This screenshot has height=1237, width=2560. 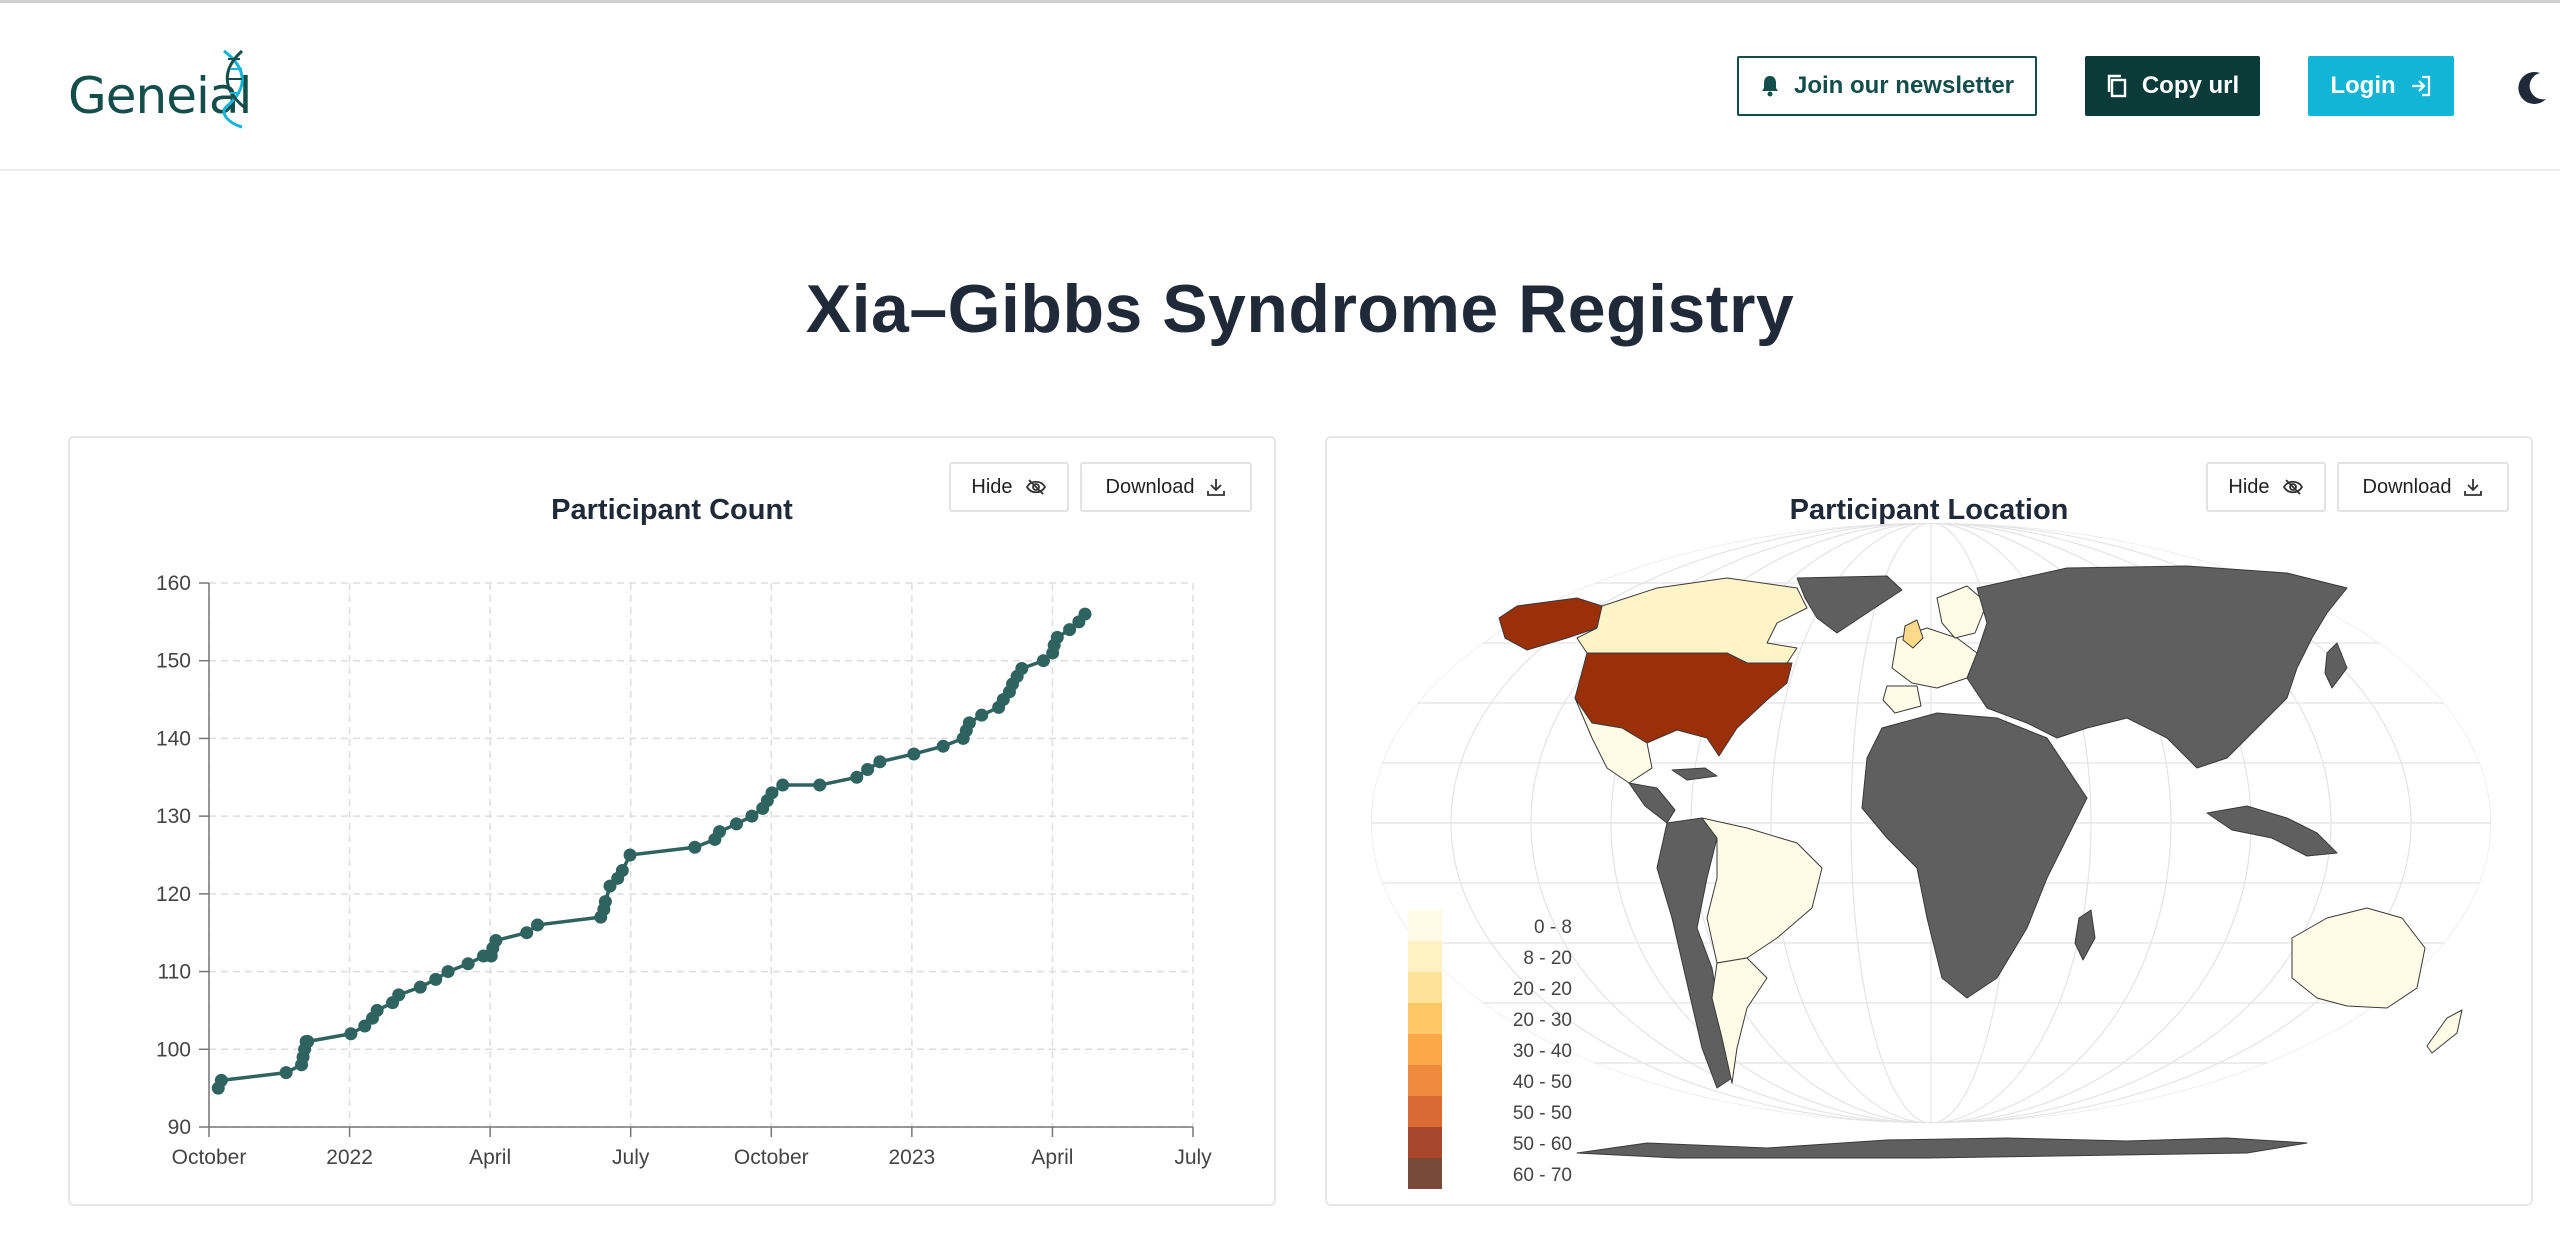 What do you see at coordinates (1739, 1020) in the screenshot?
I see `region-argentina` at bounding box center [1739, 1020].